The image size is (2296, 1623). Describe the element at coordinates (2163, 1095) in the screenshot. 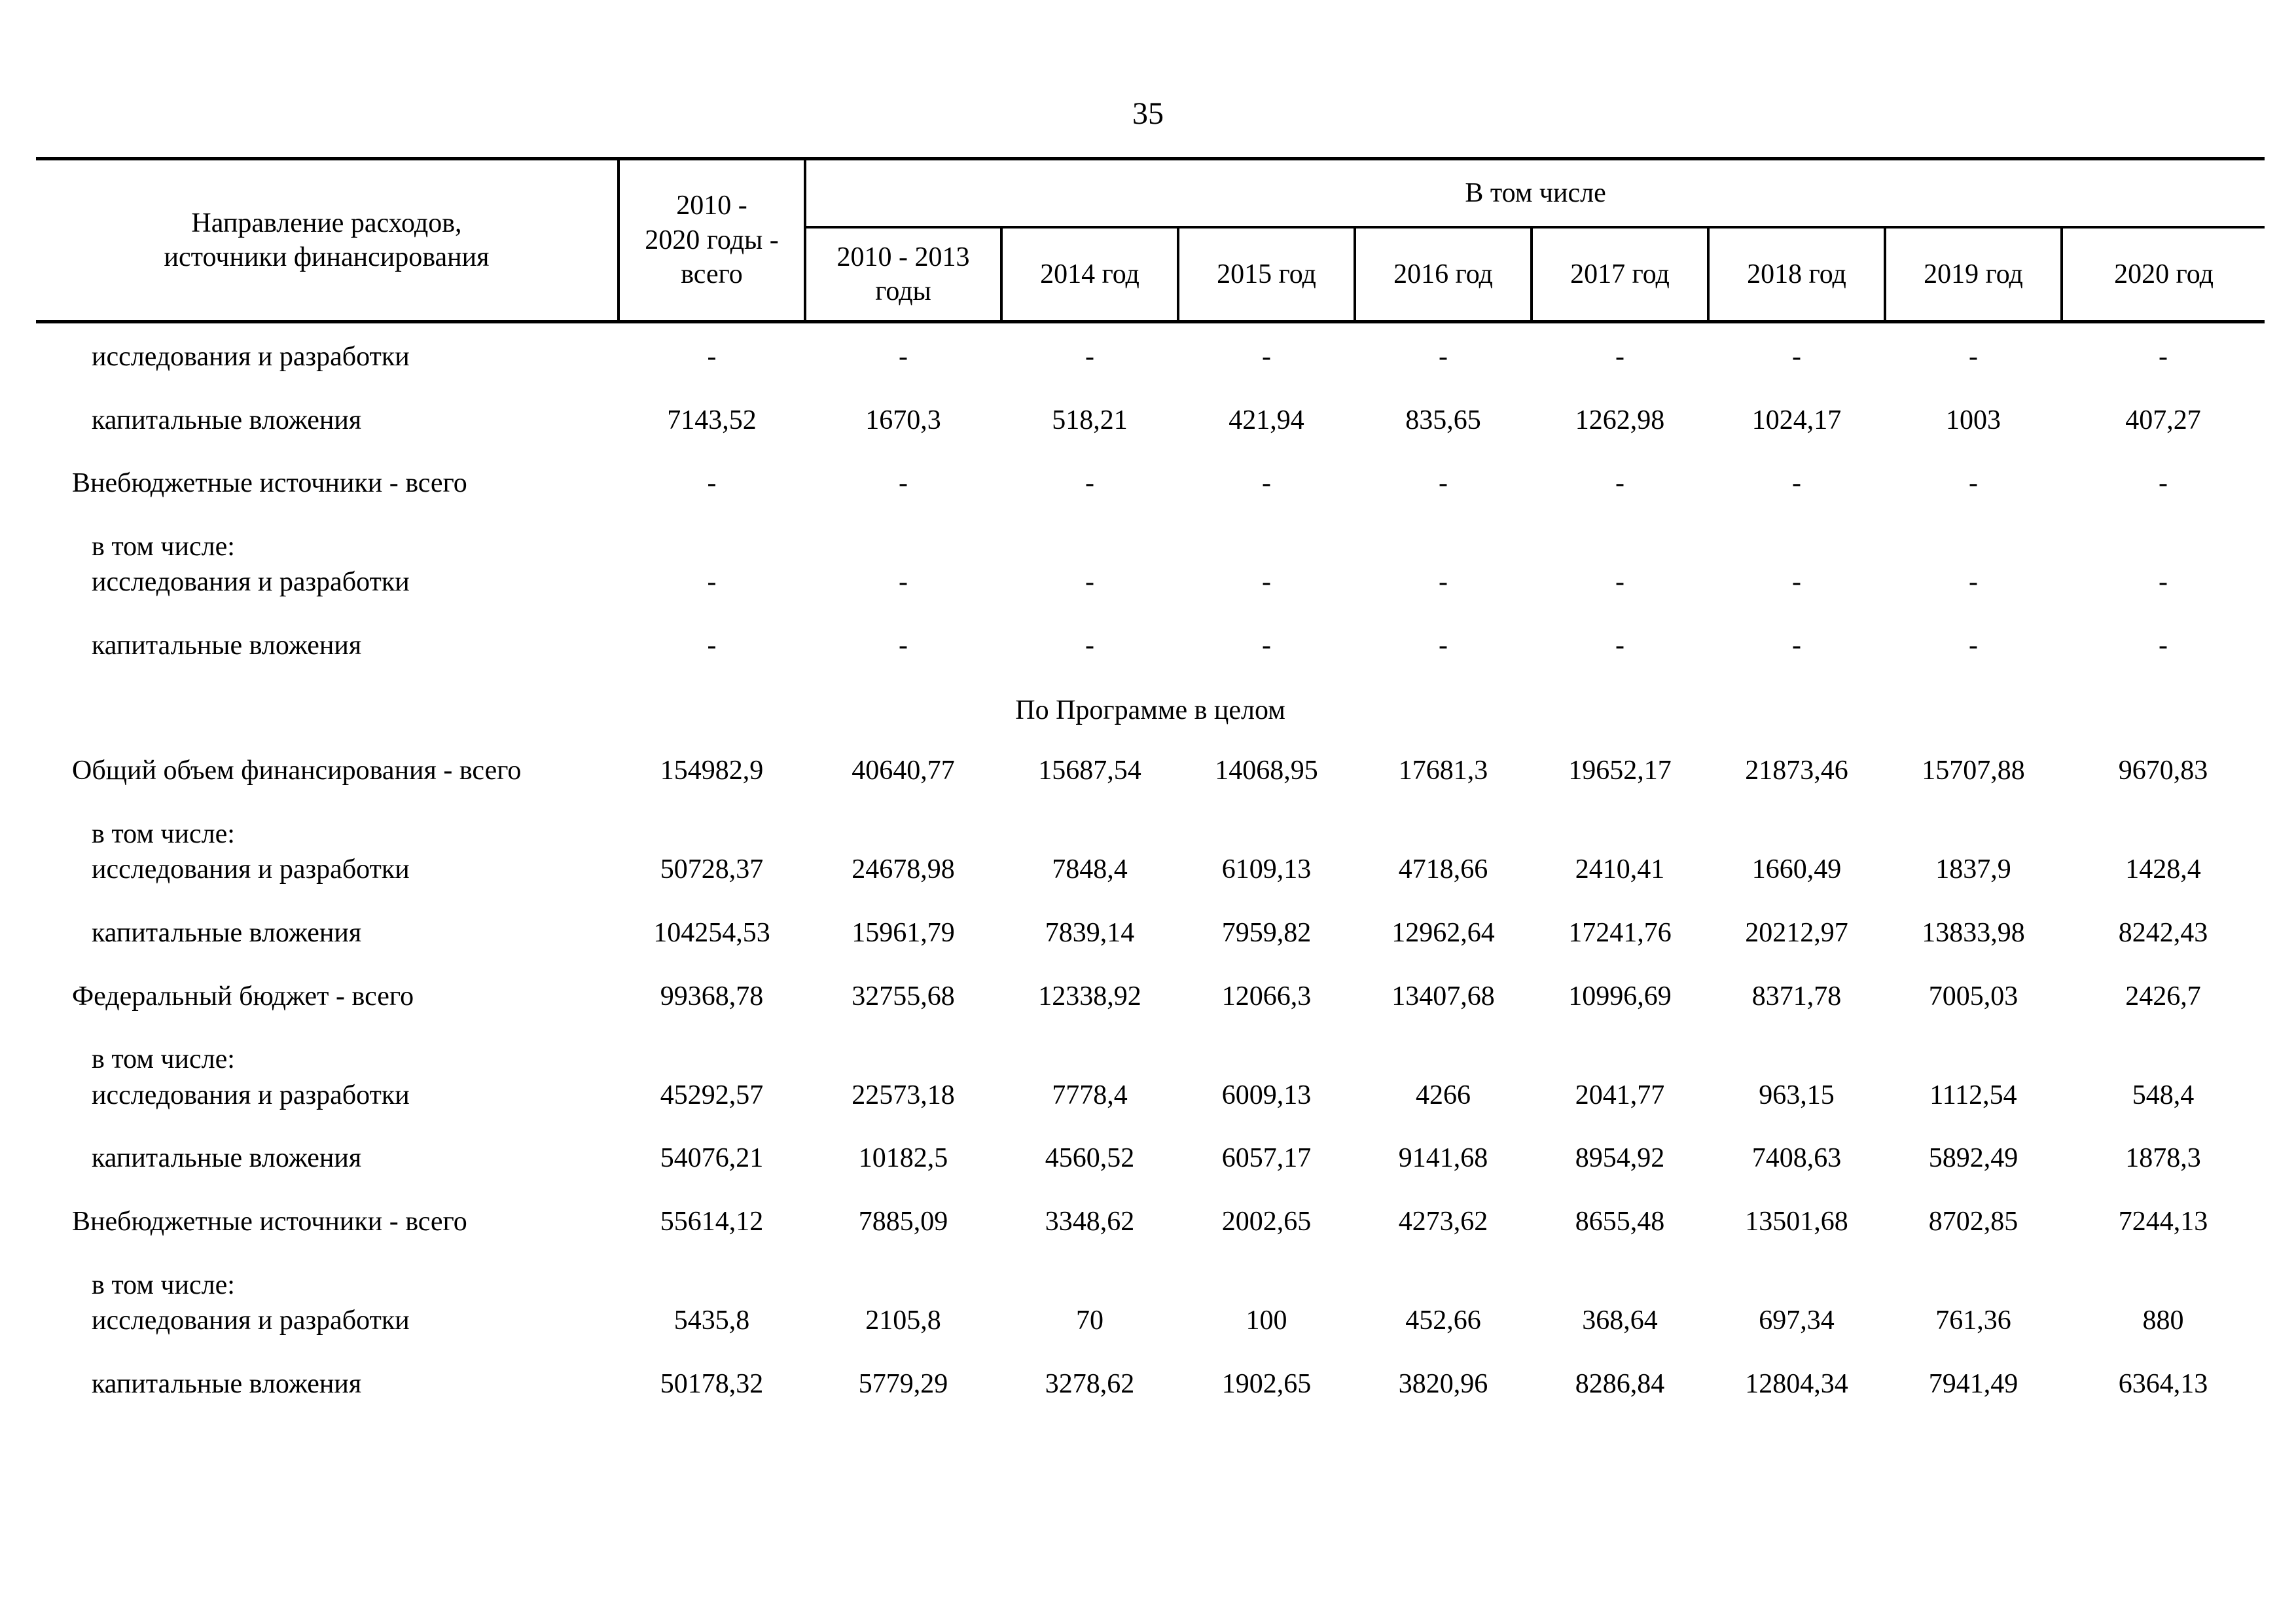

I see `value-cell: 548,4` at that location.